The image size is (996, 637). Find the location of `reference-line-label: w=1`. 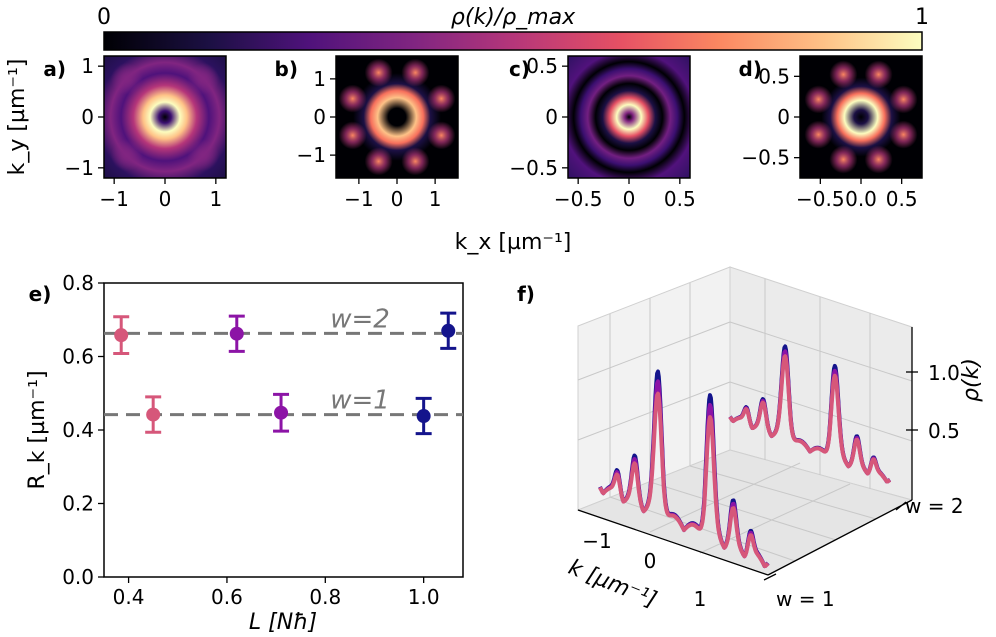

reference-line-label: w=1 is located at coordinates (360, 401).